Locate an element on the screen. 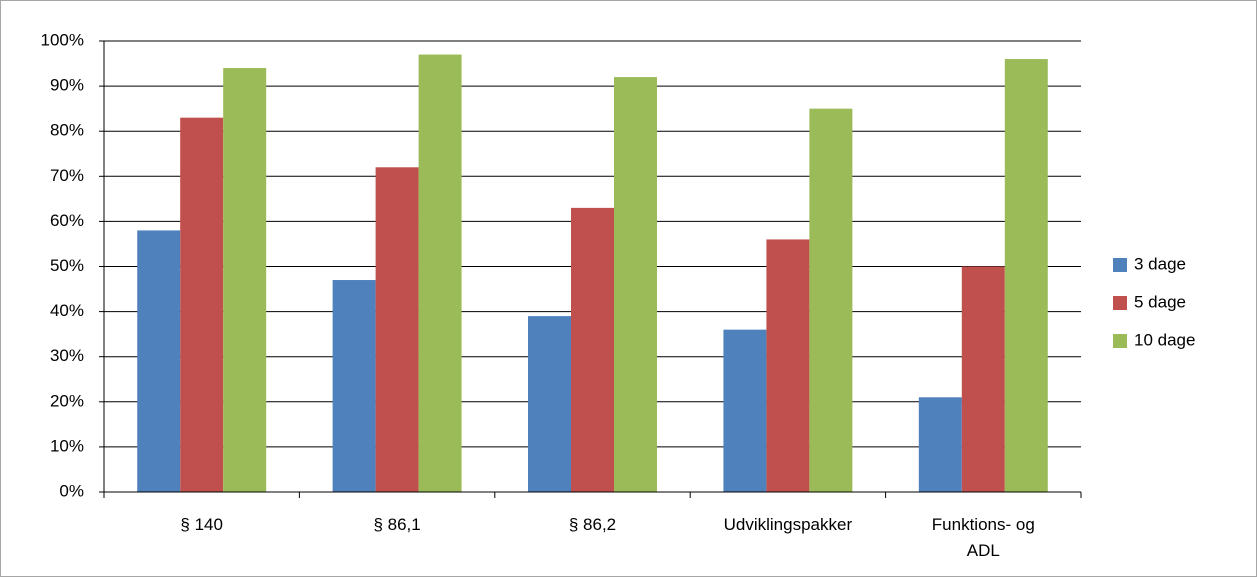 Image resolution: width=1257 pixels, height=577 pixels. y-tick-label: 70% is located at coordinates (67, 175).